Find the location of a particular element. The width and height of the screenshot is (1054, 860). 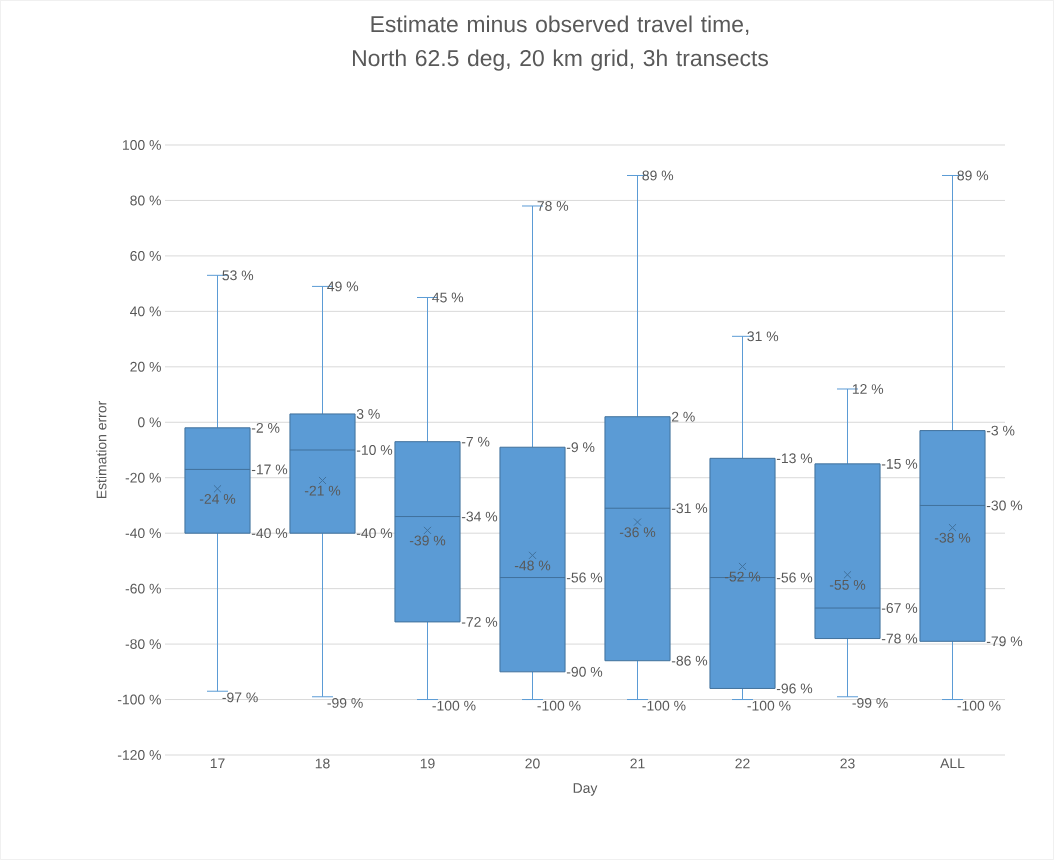

y-tick-label: -120 % is located at coordinates (139, 755).